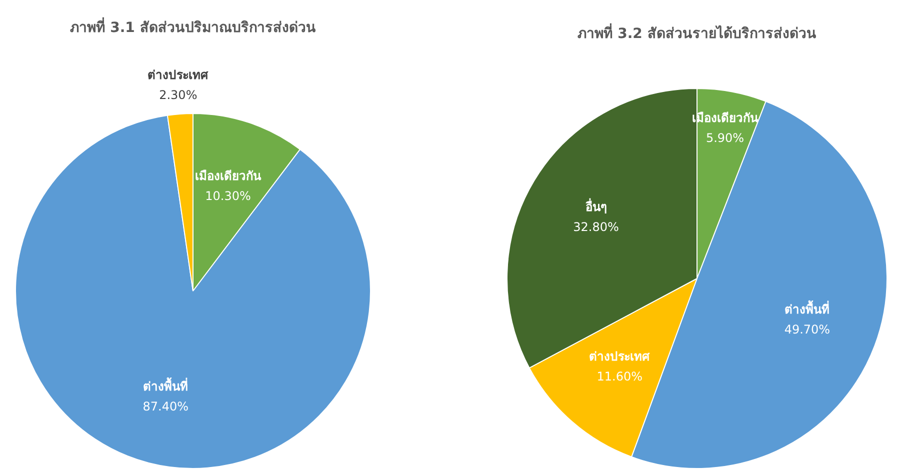 Image resolution: width=905 pixels, height=473 pixels. Describe the element at coordinates (228, 195) in the screenshot. I see `data-label: 10.30%` at that location.